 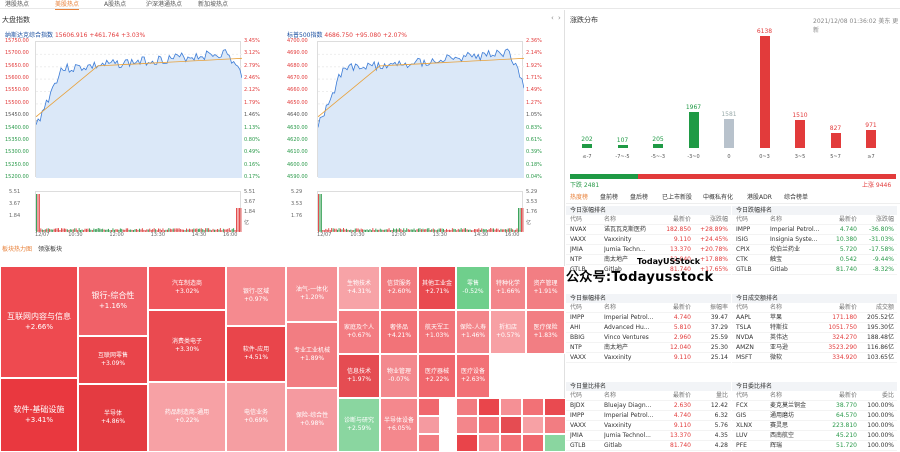 What do you see at coordinates (796, 197) in the screenshot?
I see `tab-composite: 综合榜单` at bounding box center [796, 197].